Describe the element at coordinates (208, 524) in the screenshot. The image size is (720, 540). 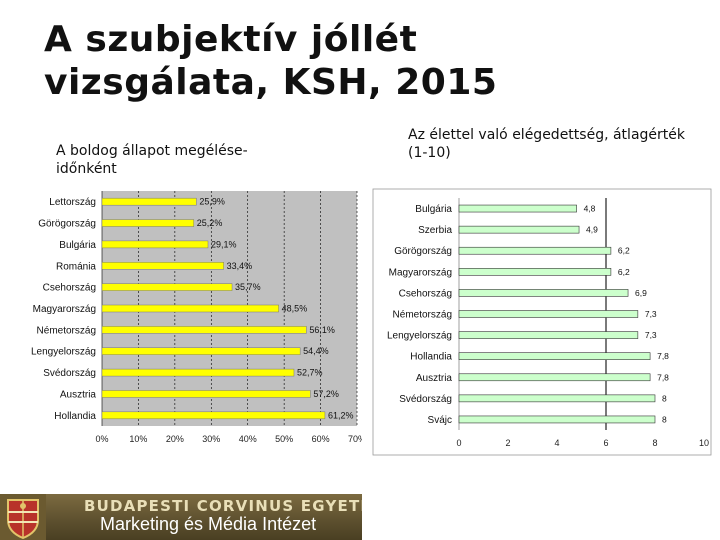
I see `institute-name: Marketing és Média Intézet` at that location.